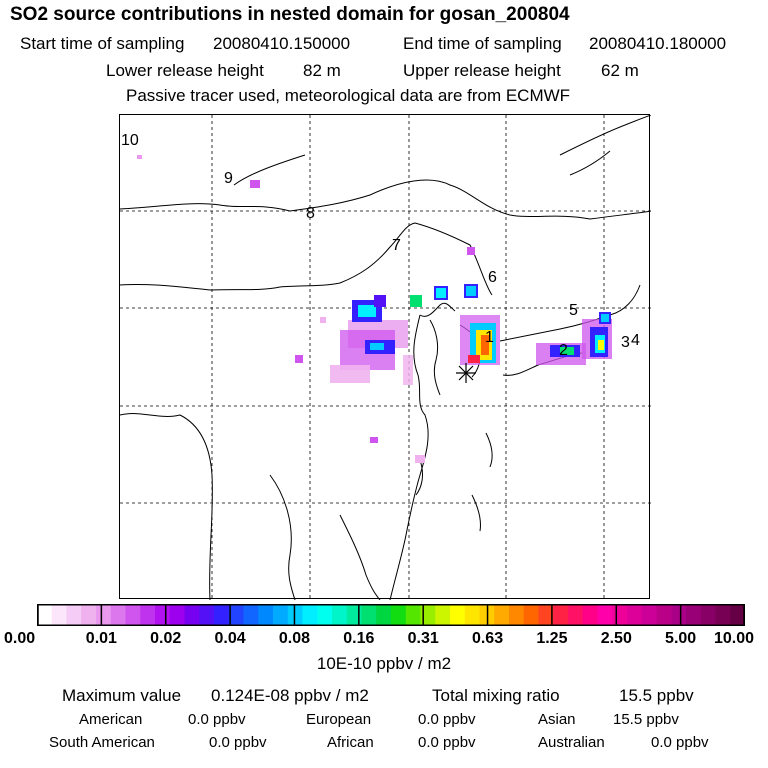  What do you see at coordinates (680, 742) in the screenshot?
I see `region-australian-value: 0.0 ppbv` at bounding box center [680, 742].